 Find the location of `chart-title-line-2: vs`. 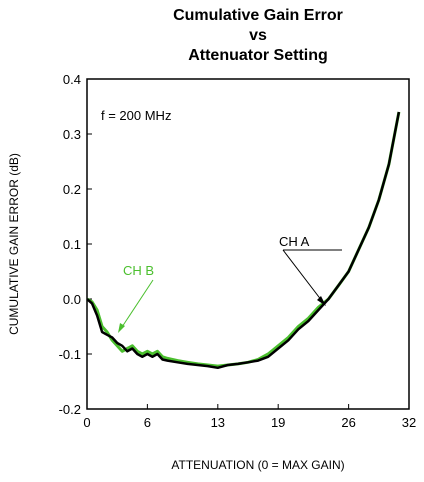

chart-title-line-2: vs is located at coordinates (258, 35).